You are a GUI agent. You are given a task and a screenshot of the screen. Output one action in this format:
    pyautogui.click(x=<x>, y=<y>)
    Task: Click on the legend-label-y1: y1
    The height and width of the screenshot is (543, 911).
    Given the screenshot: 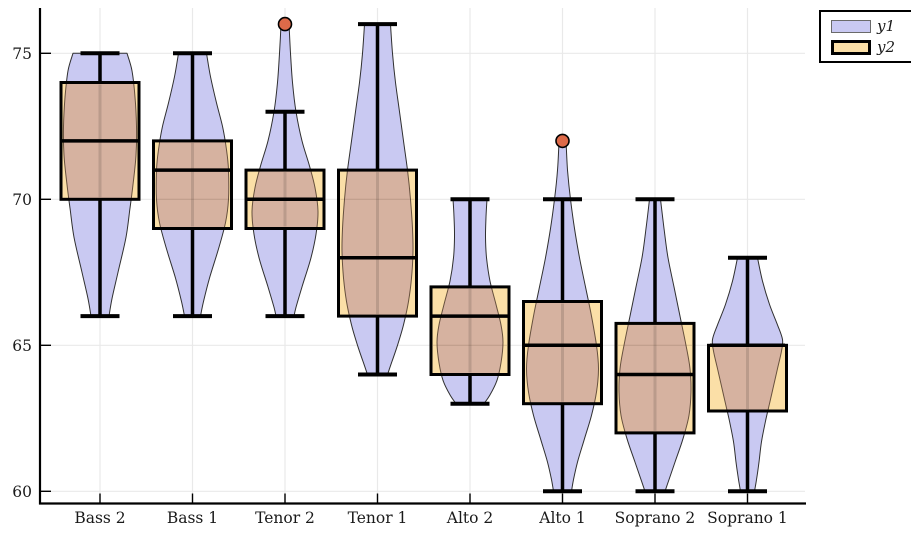 What is the action you would take?
    pyautogui.click(x=886, y=25)
    